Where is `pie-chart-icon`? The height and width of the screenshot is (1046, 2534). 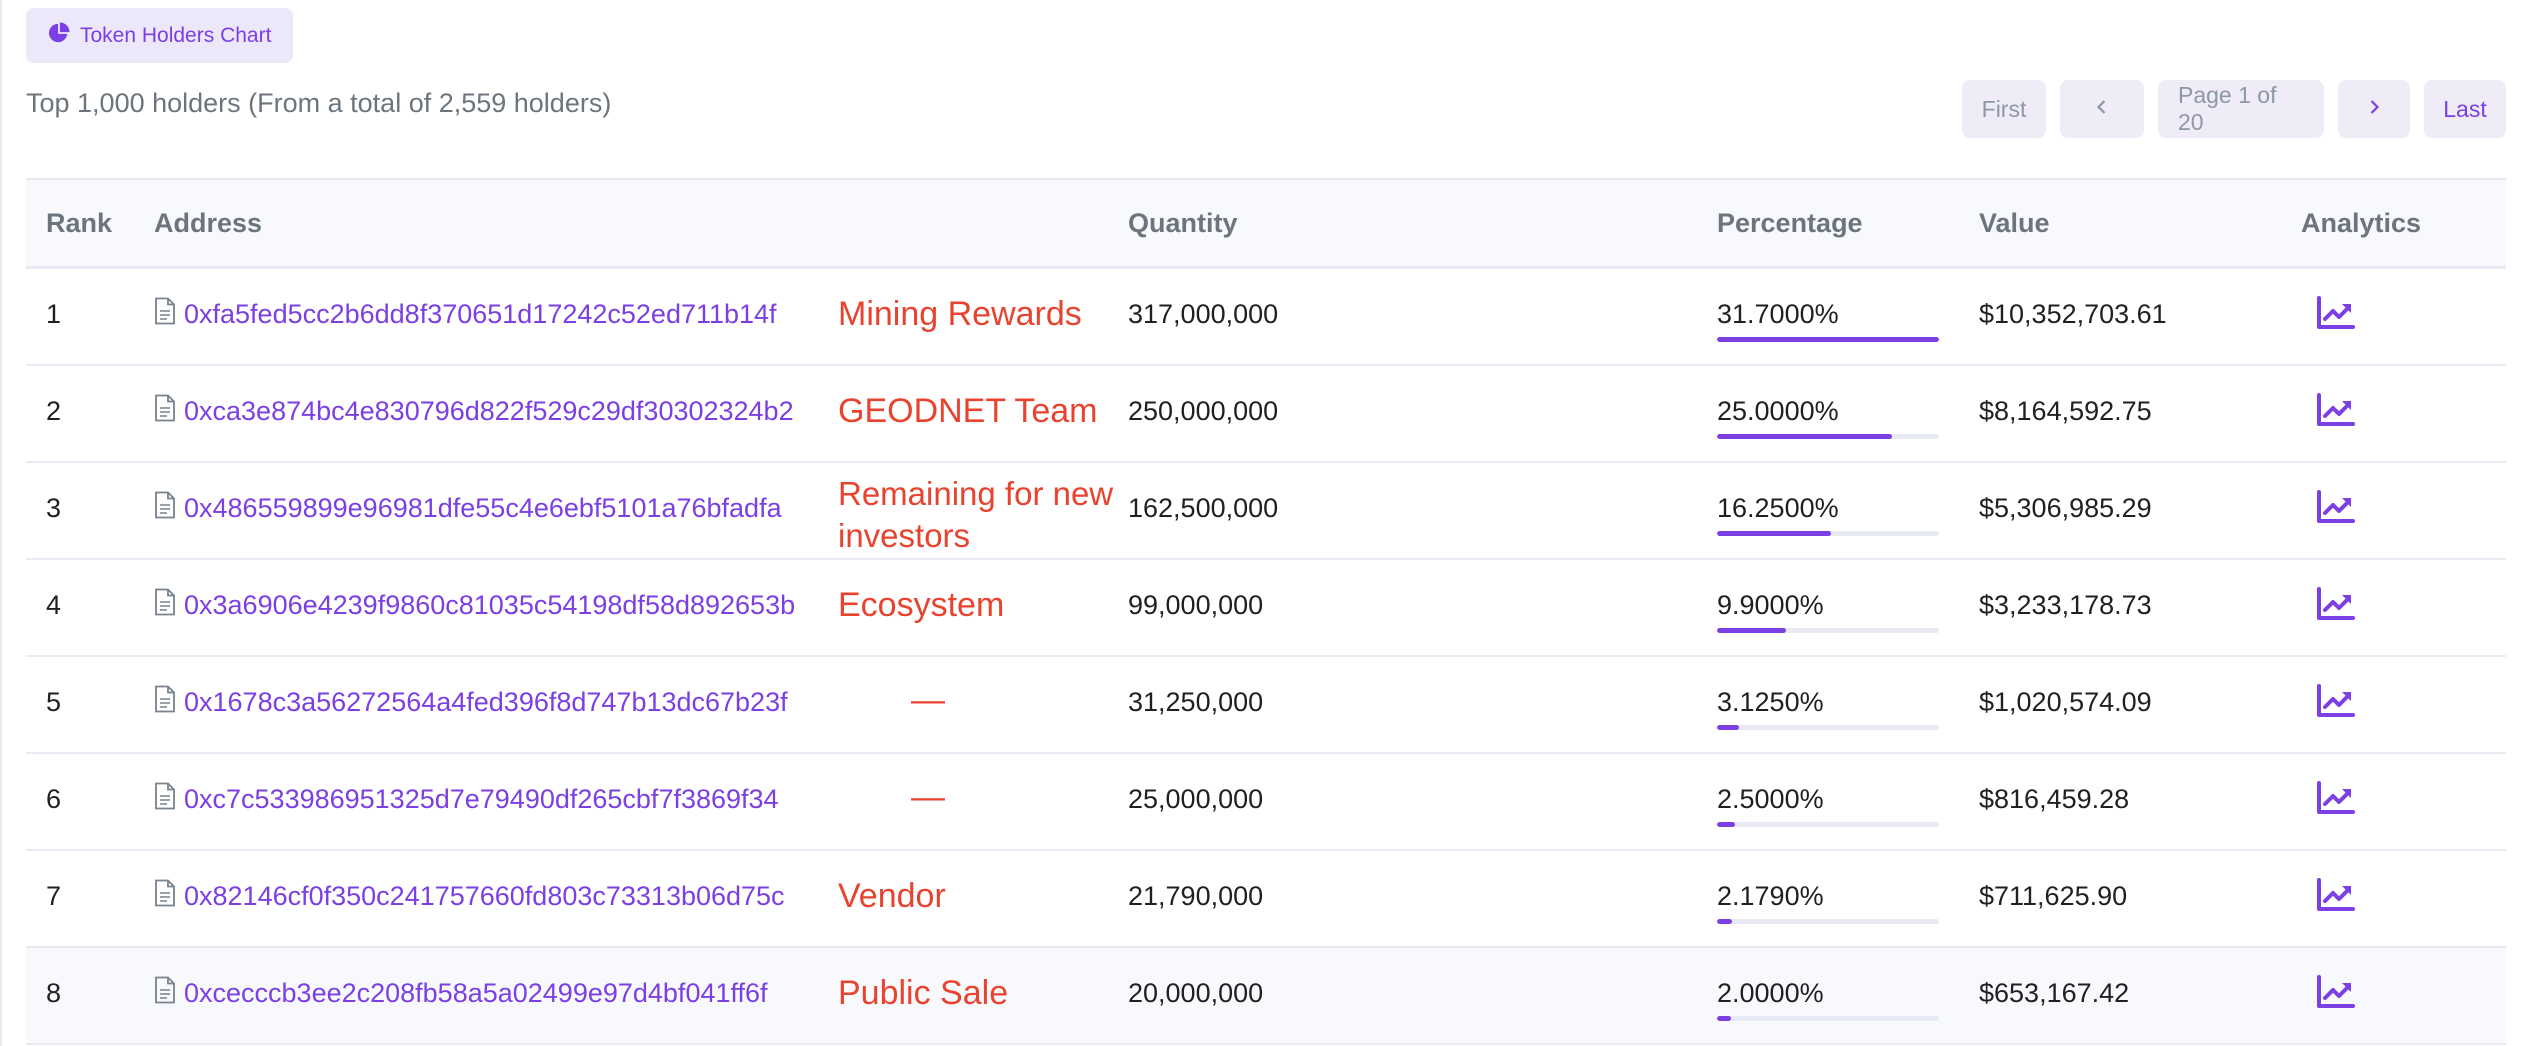 pie-chart-icon is located at coordinates (59, 35).